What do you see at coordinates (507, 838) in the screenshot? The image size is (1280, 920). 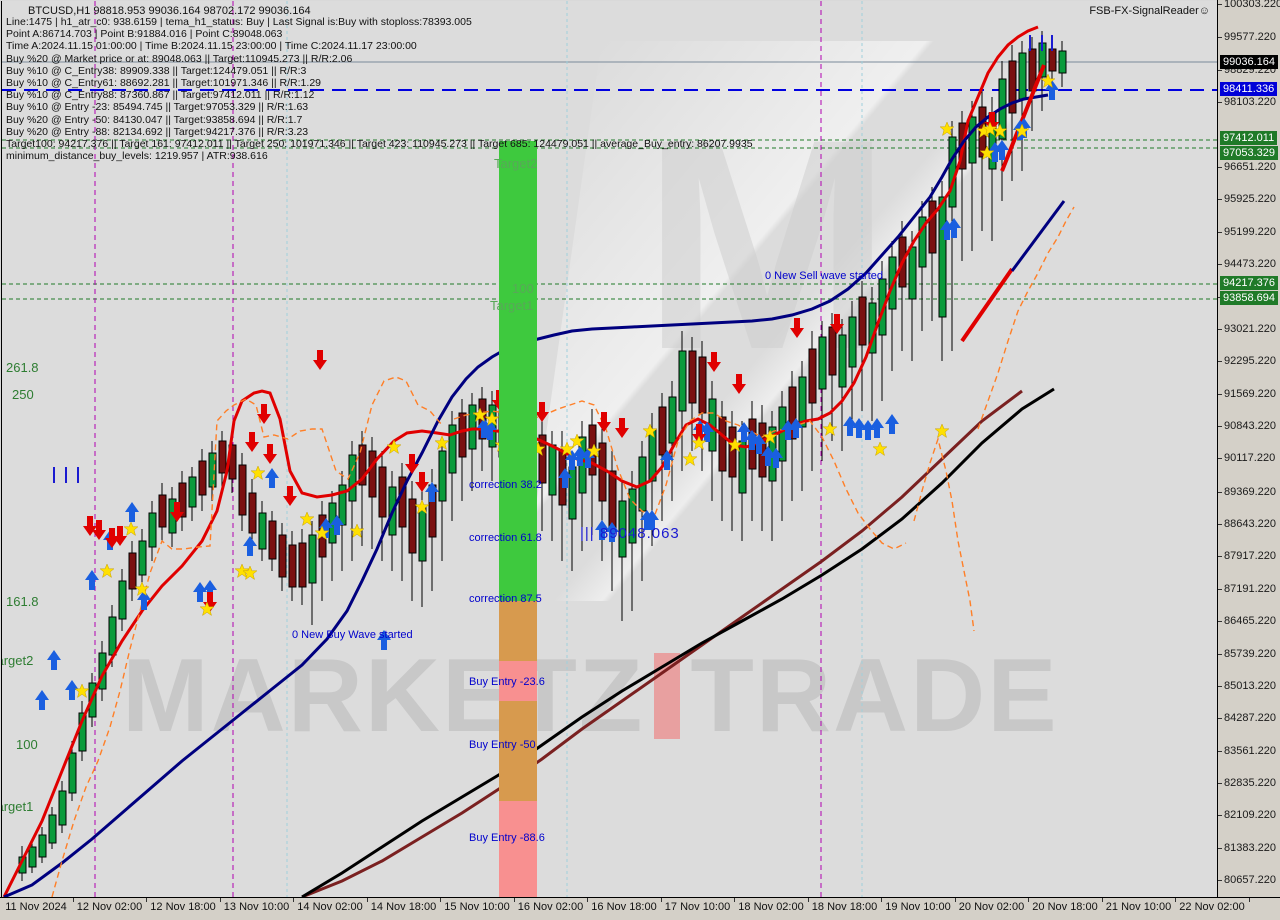 I see `annotation-buy-entry-886: Buy Entry -88.6` at bounding box center [507, 838].